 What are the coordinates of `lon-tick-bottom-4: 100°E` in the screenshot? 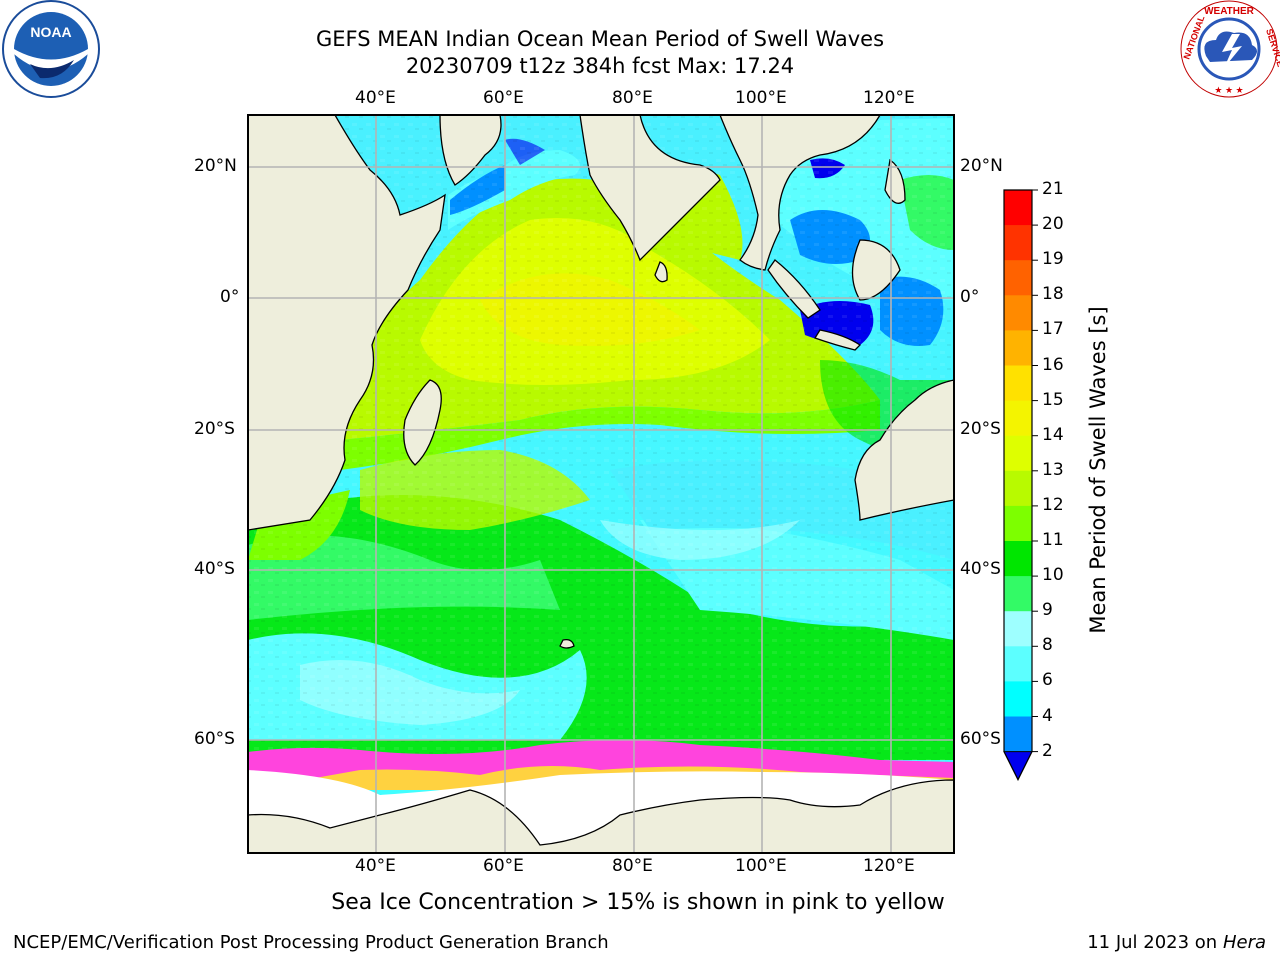 It's located at (761, 866).